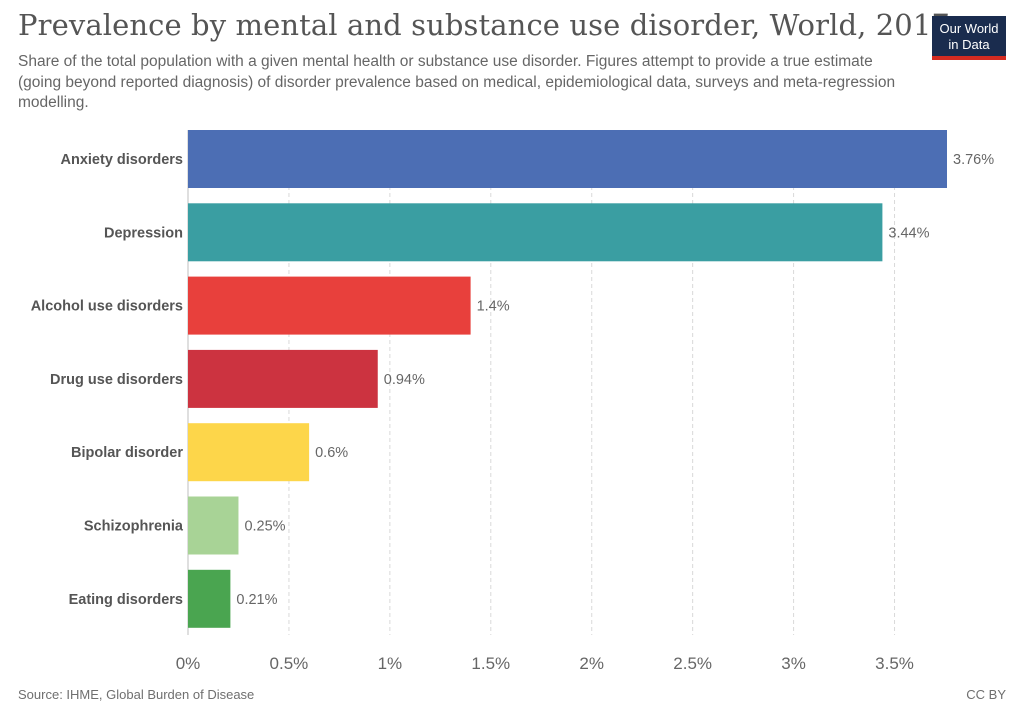 The image size is (1024, 722). What do you see at coordinates (122, 160) in the screenshot?
I see `category-label: Anxiety disorders` at bounding box center [122, 160].